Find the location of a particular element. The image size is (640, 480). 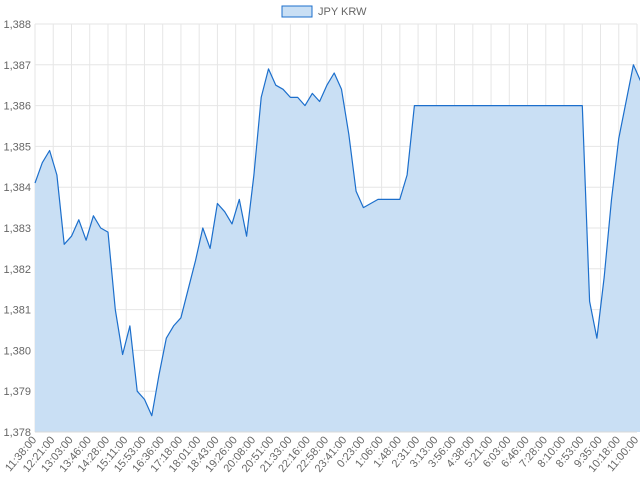

y-tick-label: 1,378 is located at coordinates (17, 433).